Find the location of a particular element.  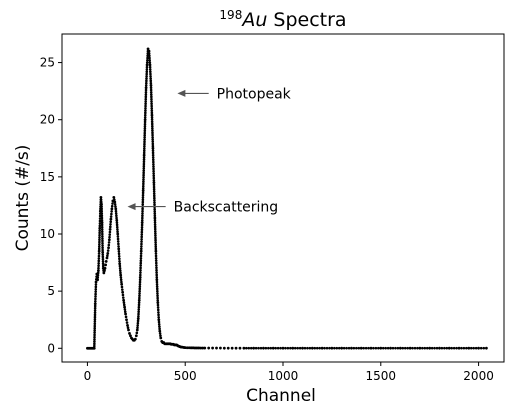

annotation-arrow-head is located at coordinates (181, 93).